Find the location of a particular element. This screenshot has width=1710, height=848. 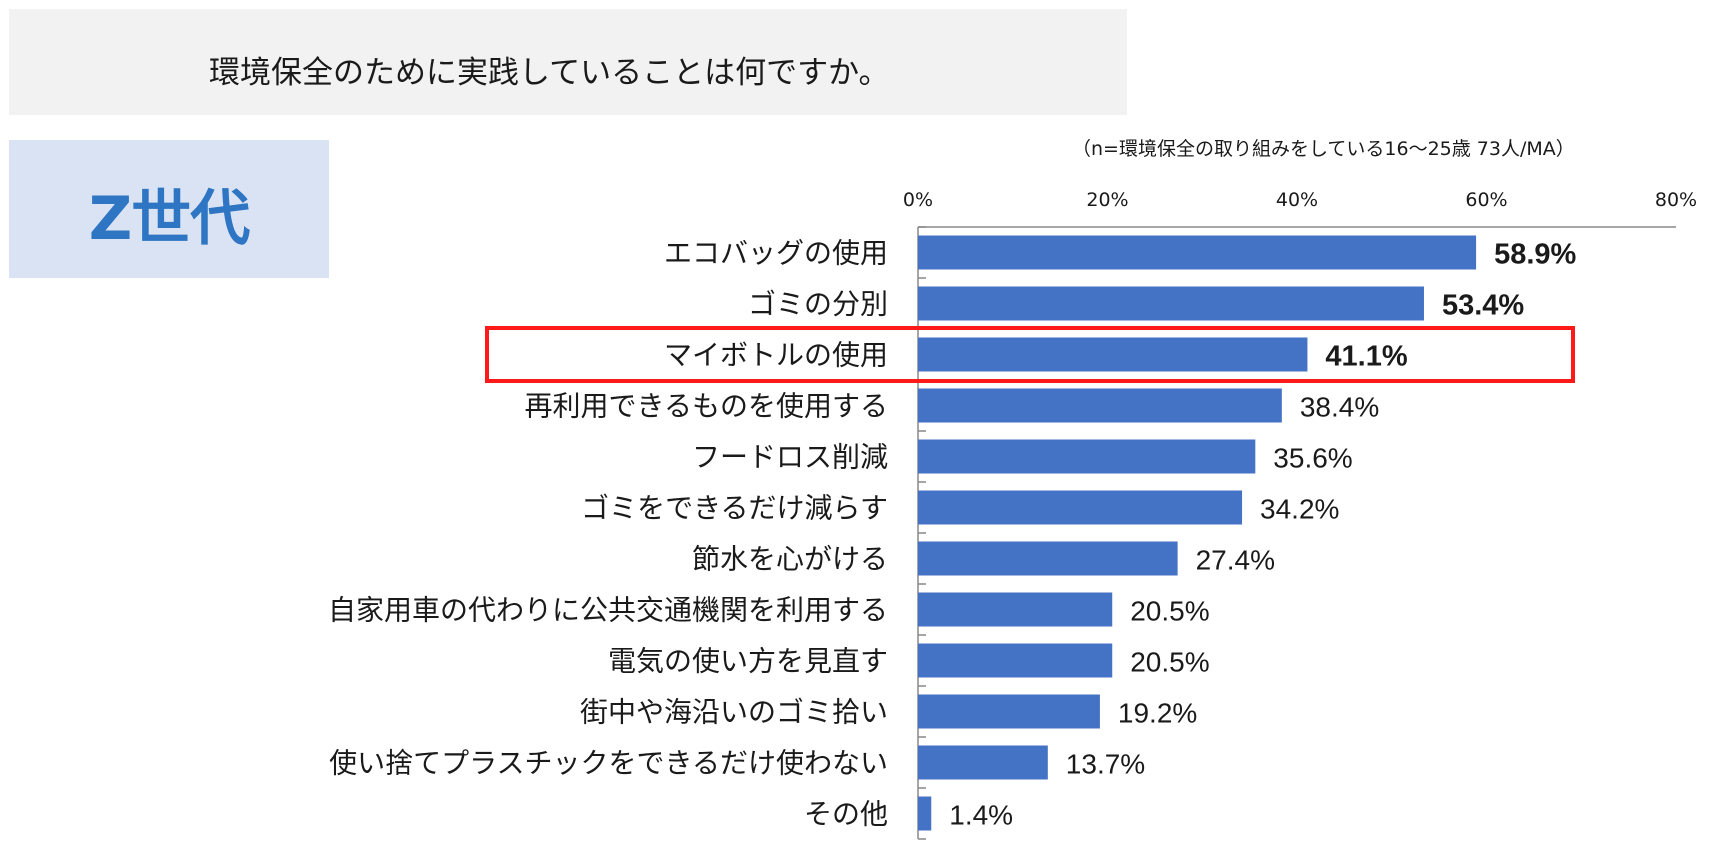

category-label: マイボトルの使用 is located at coordinates (776, 355).